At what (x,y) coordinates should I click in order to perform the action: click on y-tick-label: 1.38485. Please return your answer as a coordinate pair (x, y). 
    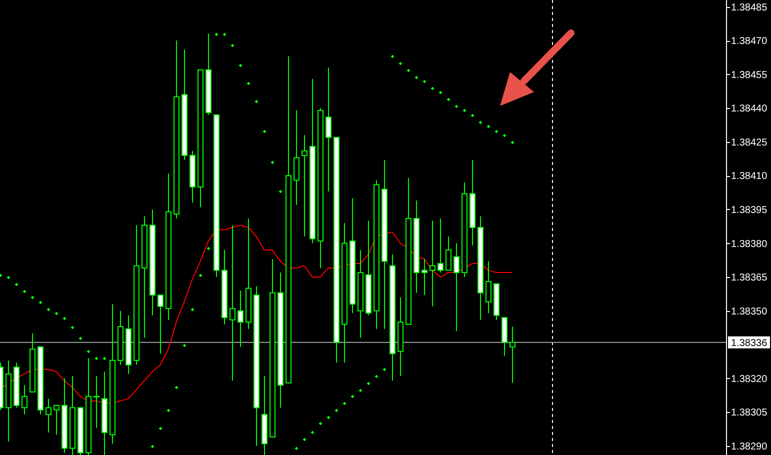
    Looking at the image, I should click on (749, 8).